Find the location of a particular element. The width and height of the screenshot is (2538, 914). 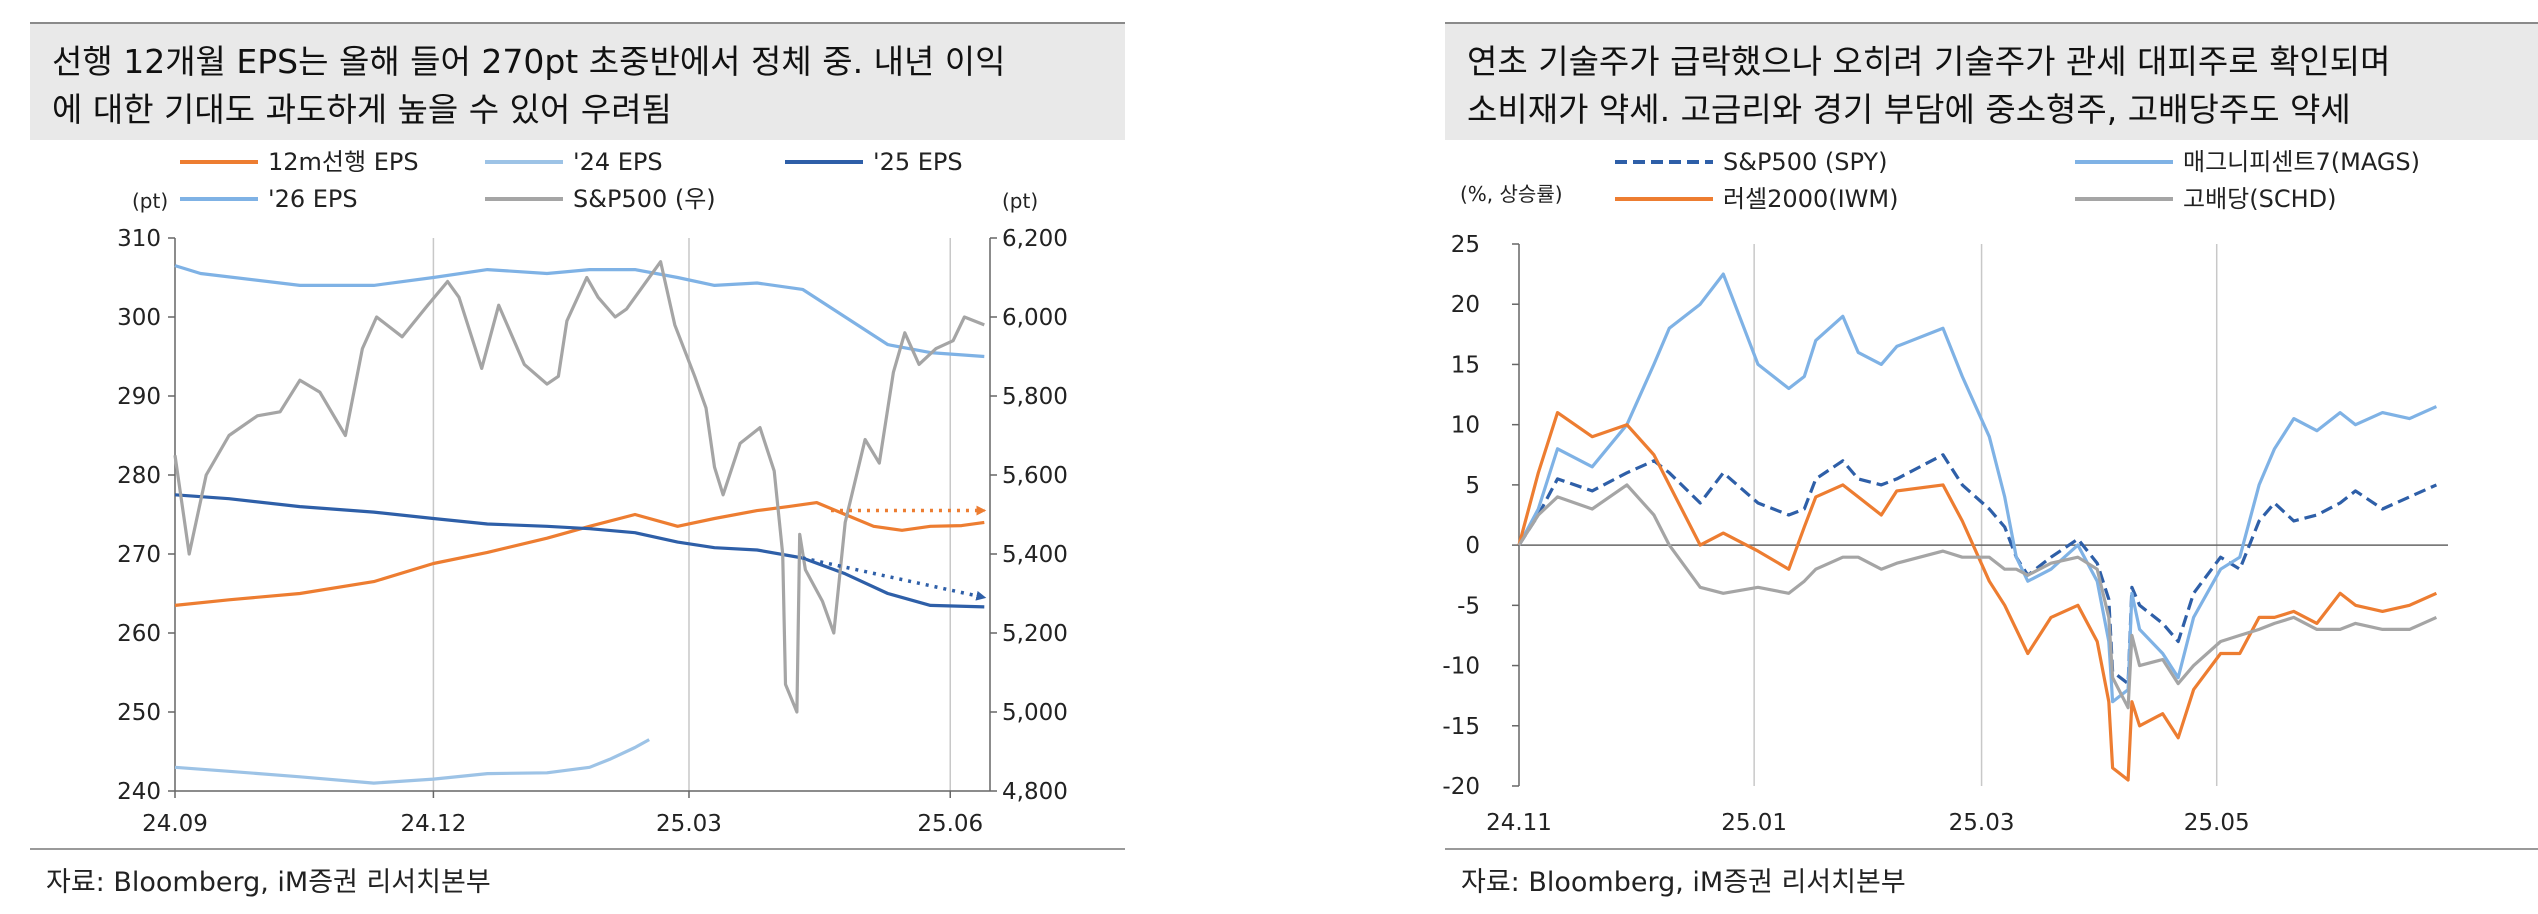

right-title-line-2: 소비재가 약세. 고금리와 경기 부담에 중소형주, 고배당주도 약세 is located at coordinates (1909, 109).